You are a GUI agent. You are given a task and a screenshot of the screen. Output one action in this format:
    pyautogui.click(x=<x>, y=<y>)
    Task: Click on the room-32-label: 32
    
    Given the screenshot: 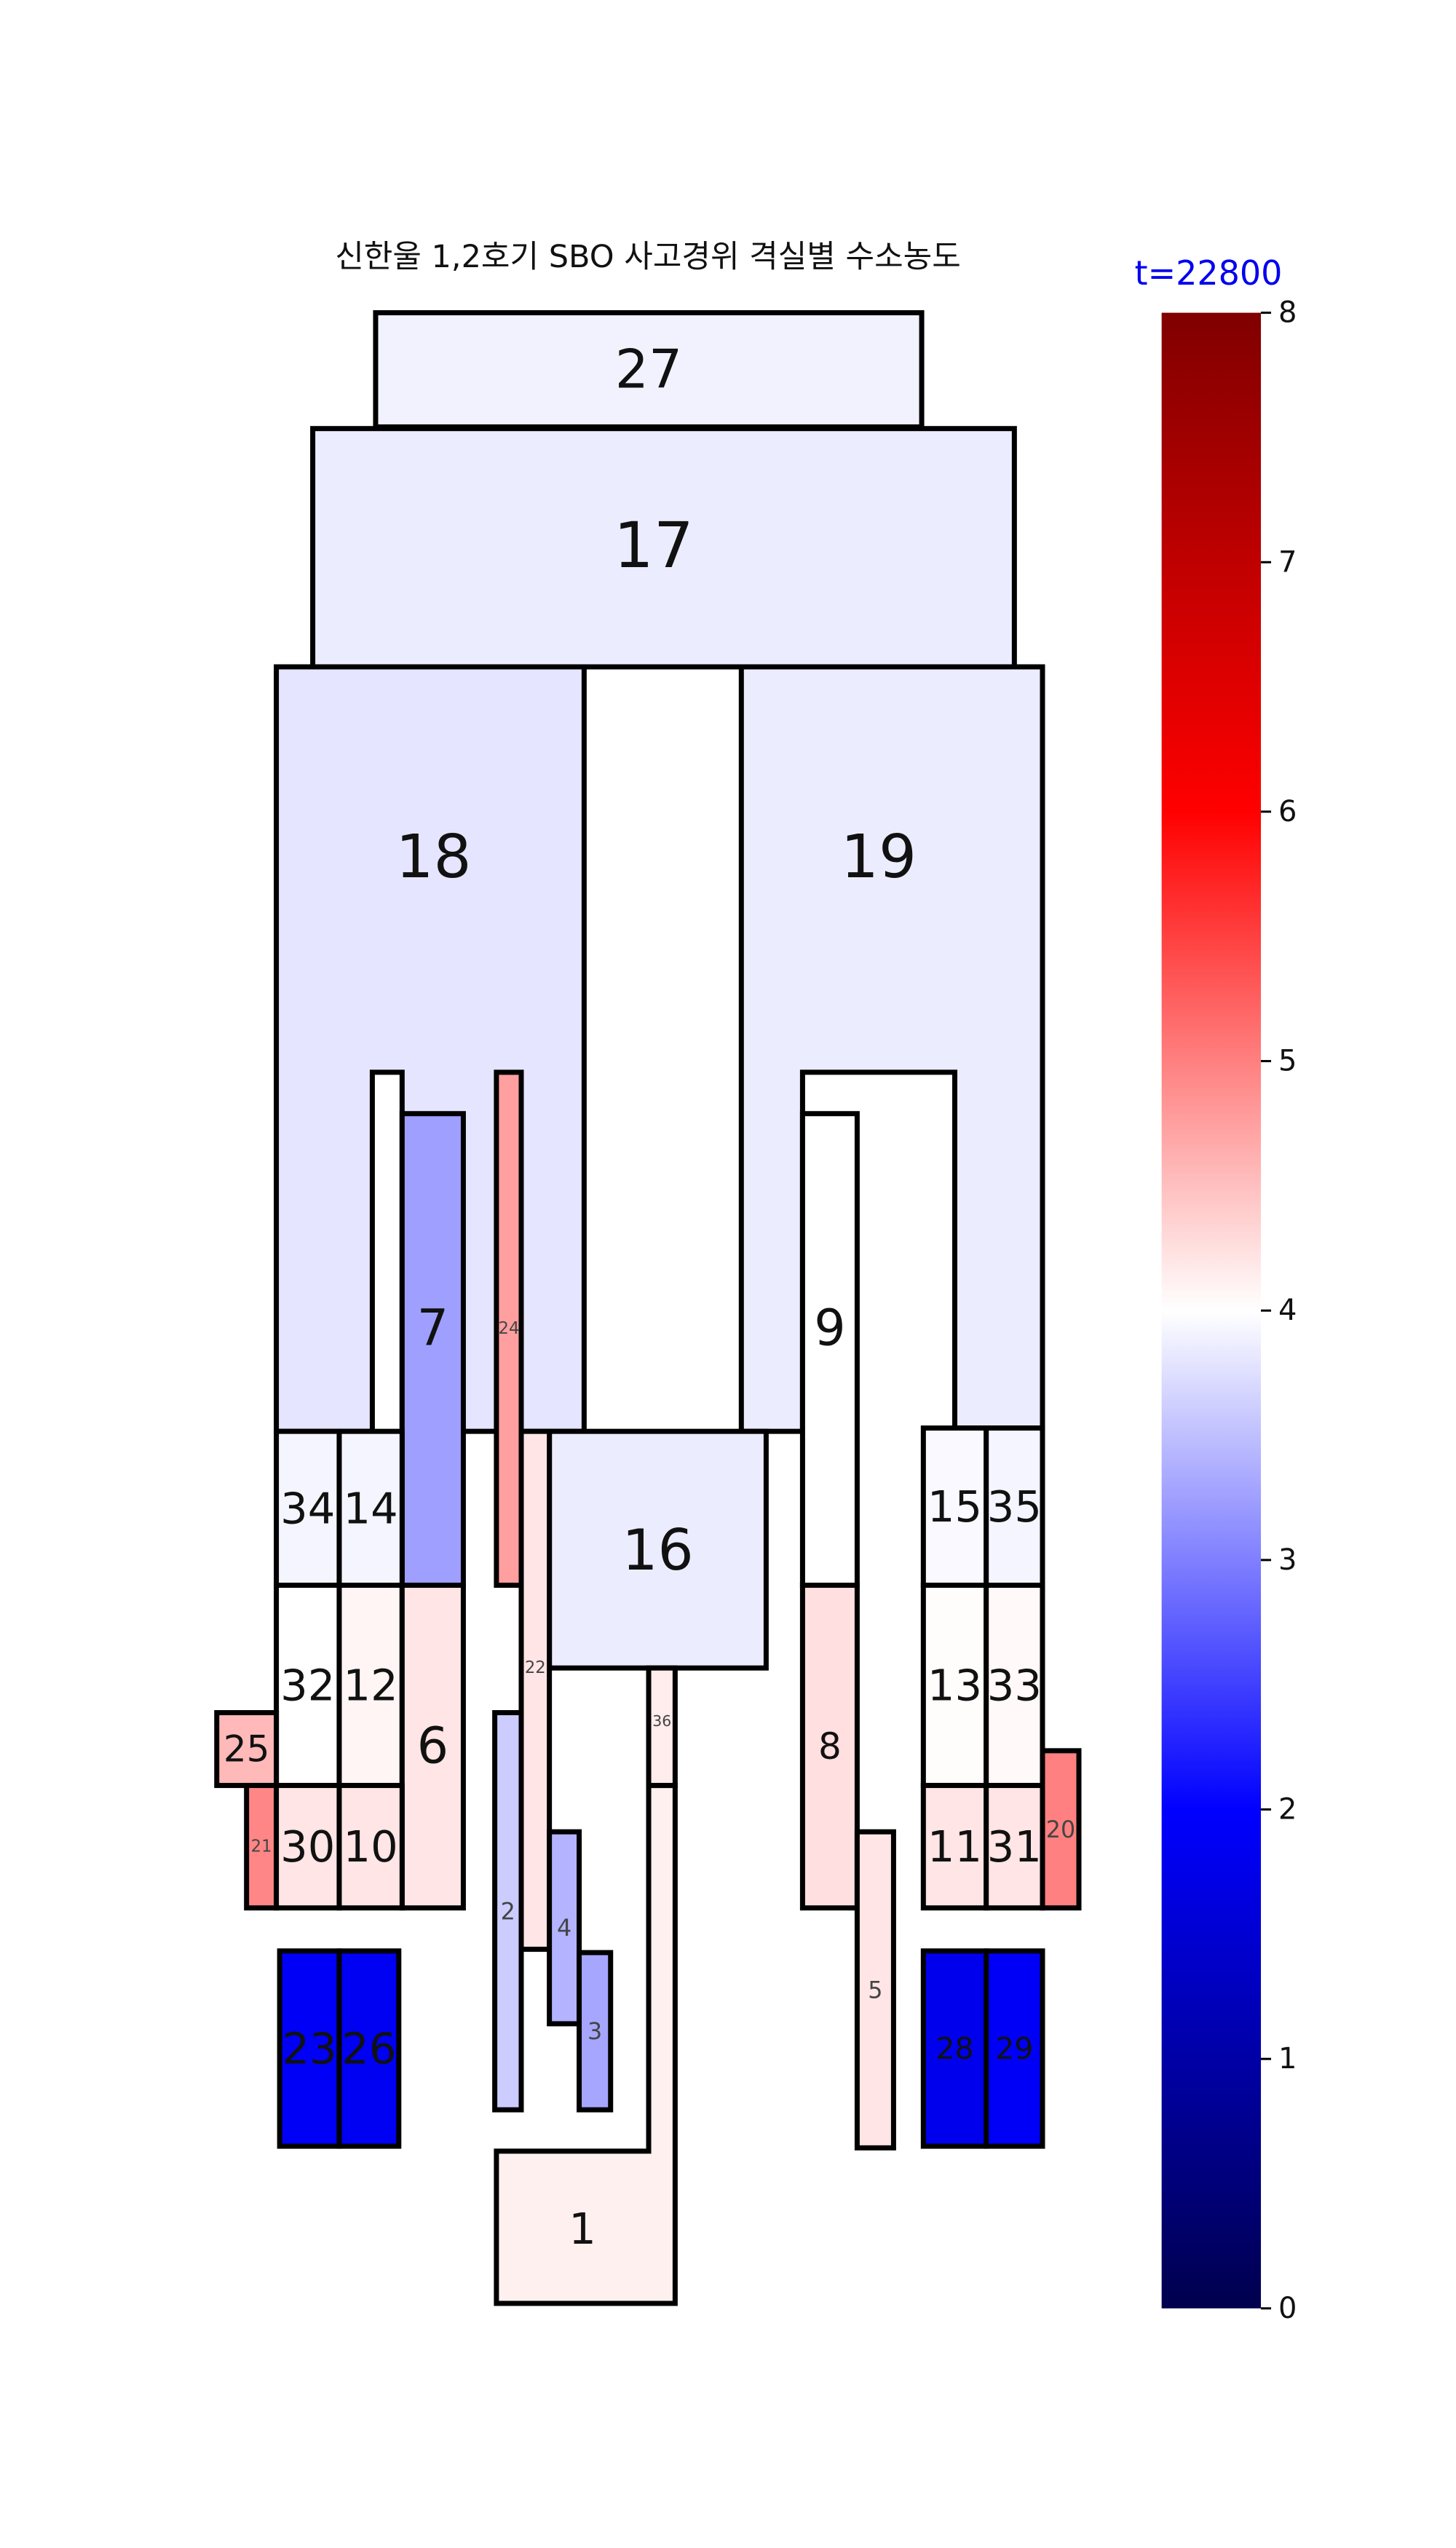 What is the action you would take?
    pyautogui.click(x=307, y=1686)
    